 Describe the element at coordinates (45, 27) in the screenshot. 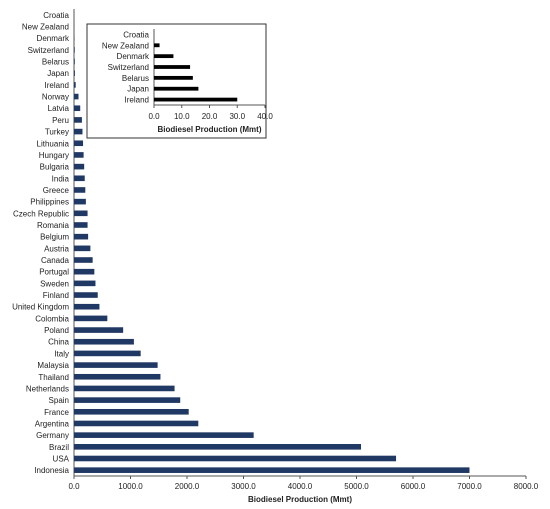

I see `main-category-label: New Zealand` at that location.